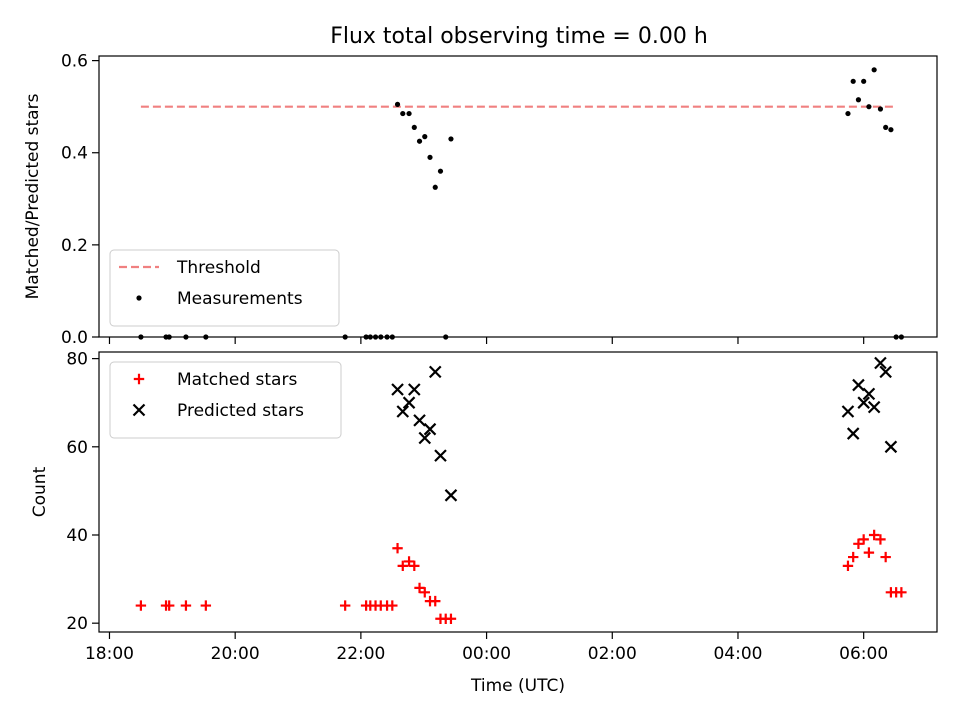 The image size is (960, 724). What do you see at coordinates (517, 686) in the screenshot?
I see `x-axis-label: Time (UTC)` at bounding box center [517, 686].